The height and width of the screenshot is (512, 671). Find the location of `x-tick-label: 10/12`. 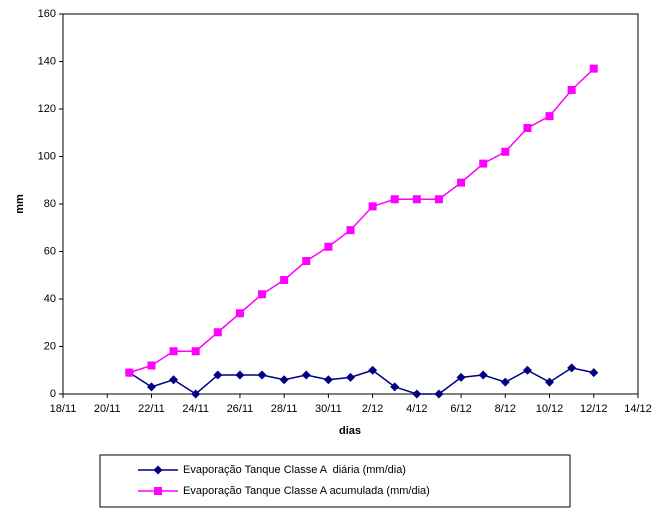

x-tick-label: 10/12 is located at coordinates (550, 409).